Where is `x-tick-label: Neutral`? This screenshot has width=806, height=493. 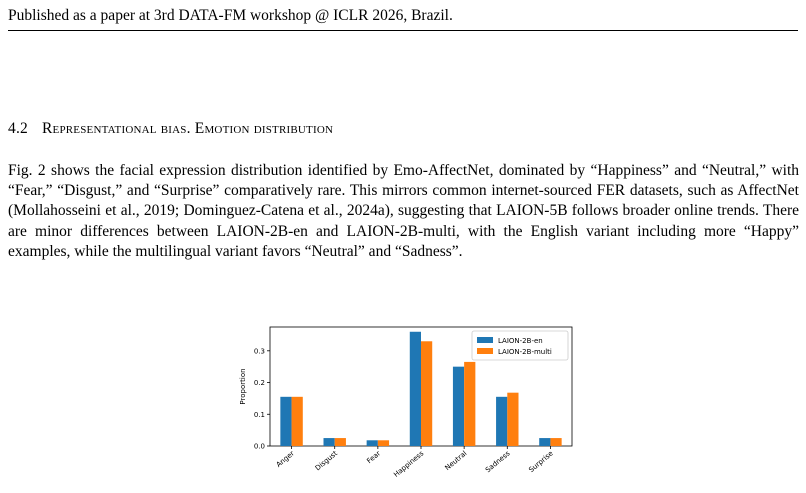 x-tick-label: Neutral is located at coordinates (455, 460).